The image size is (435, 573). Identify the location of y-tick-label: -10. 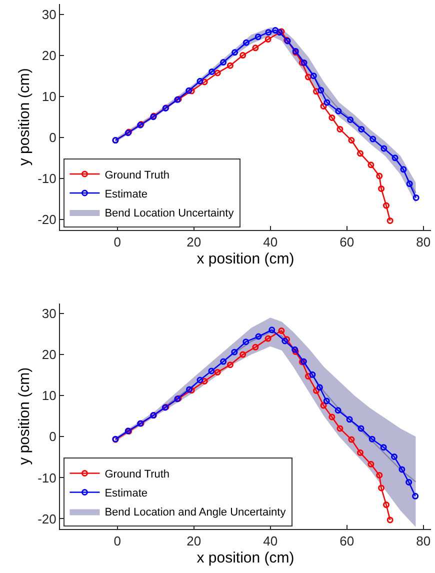
(47, 178).